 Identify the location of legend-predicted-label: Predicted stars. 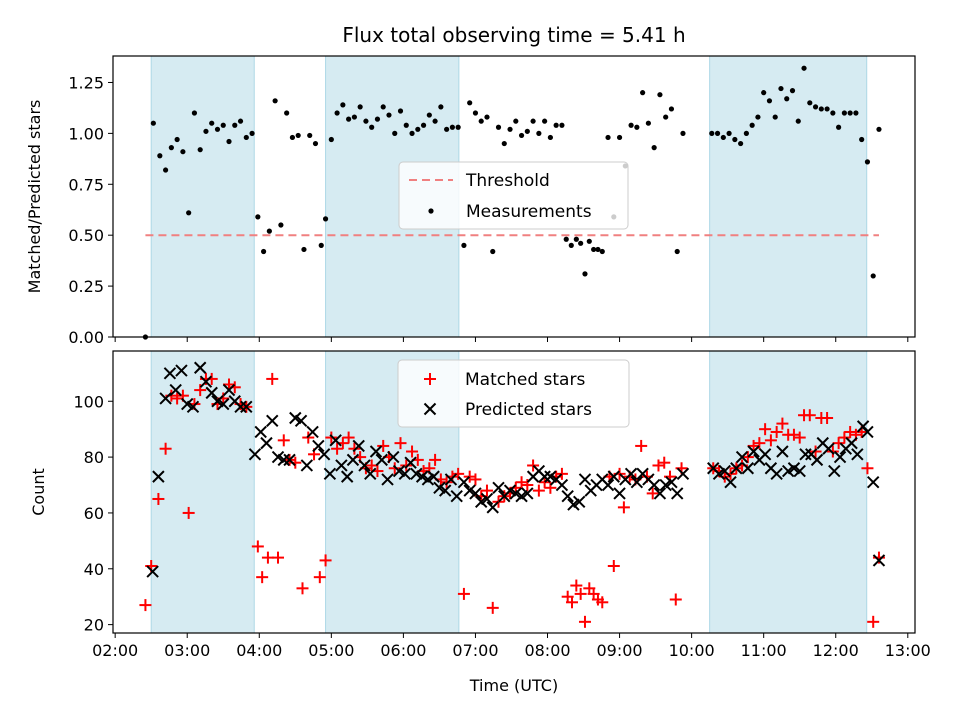
(528, 410).